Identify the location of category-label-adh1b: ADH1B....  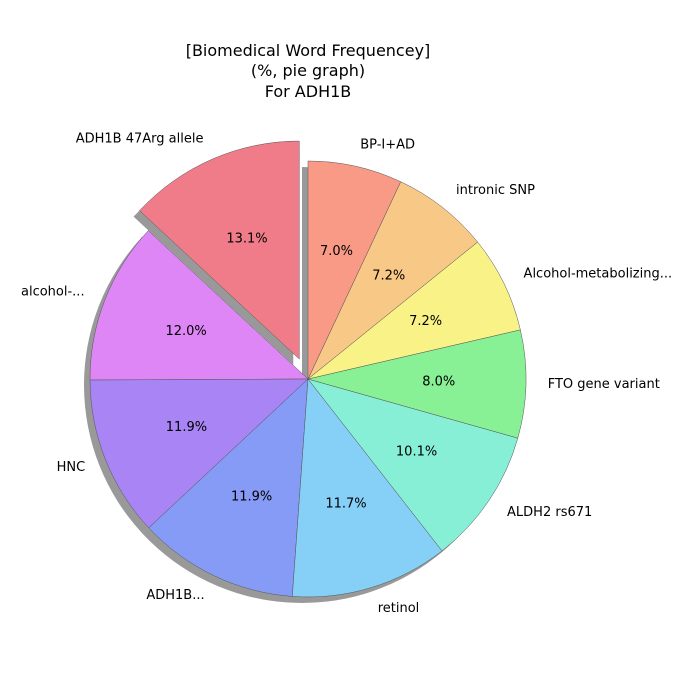
(175, 595).